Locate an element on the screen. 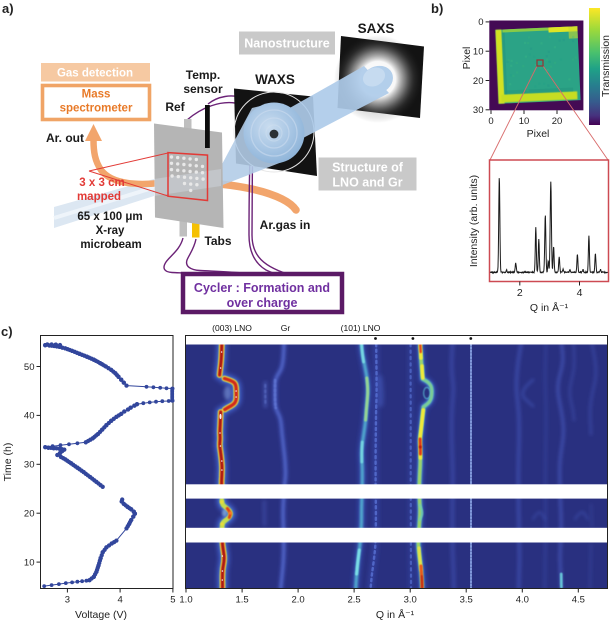  svg-text: Gas detection is located at coordinates (95, 74).